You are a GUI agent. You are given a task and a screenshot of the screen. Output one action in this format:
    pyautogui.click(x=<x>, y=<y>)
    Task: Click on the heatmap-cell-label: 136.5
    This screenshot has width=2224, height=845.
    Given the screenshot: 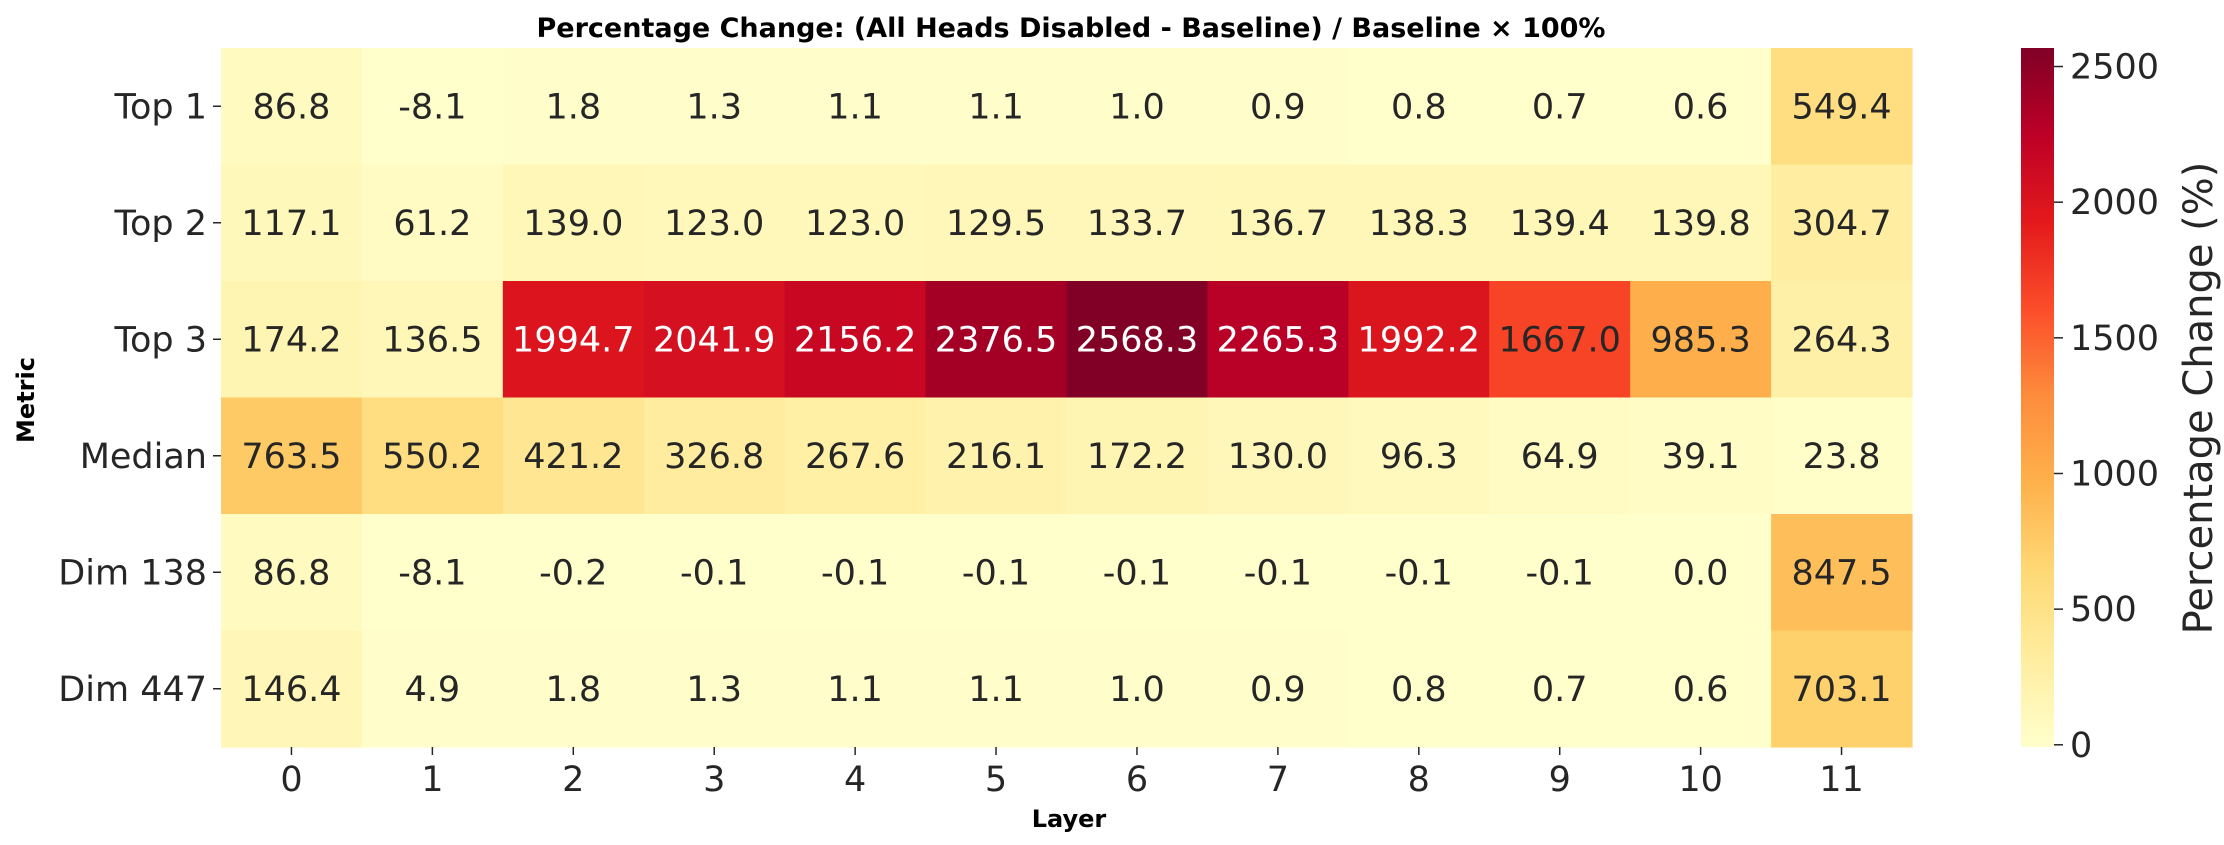 What is the action you would take?
    pyautogui.click(x=432, y=340)
    